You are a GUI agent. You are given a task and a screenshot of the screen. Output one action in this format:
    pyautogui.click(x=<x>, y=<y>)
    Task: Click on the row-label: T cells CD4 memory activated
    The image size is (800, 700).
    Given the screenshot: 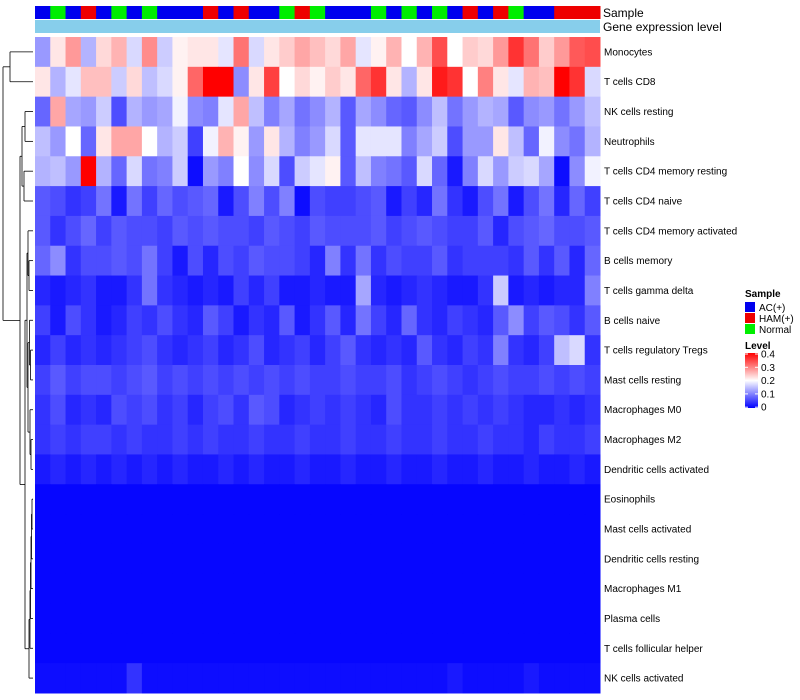 What is the action you would take?
    pyautogui.click(x=670, y=231)
    